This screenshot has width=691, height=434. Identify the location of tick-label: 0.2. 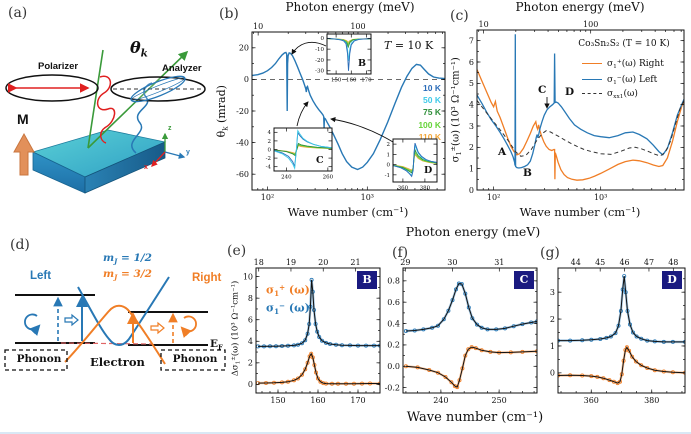
(393, 345).